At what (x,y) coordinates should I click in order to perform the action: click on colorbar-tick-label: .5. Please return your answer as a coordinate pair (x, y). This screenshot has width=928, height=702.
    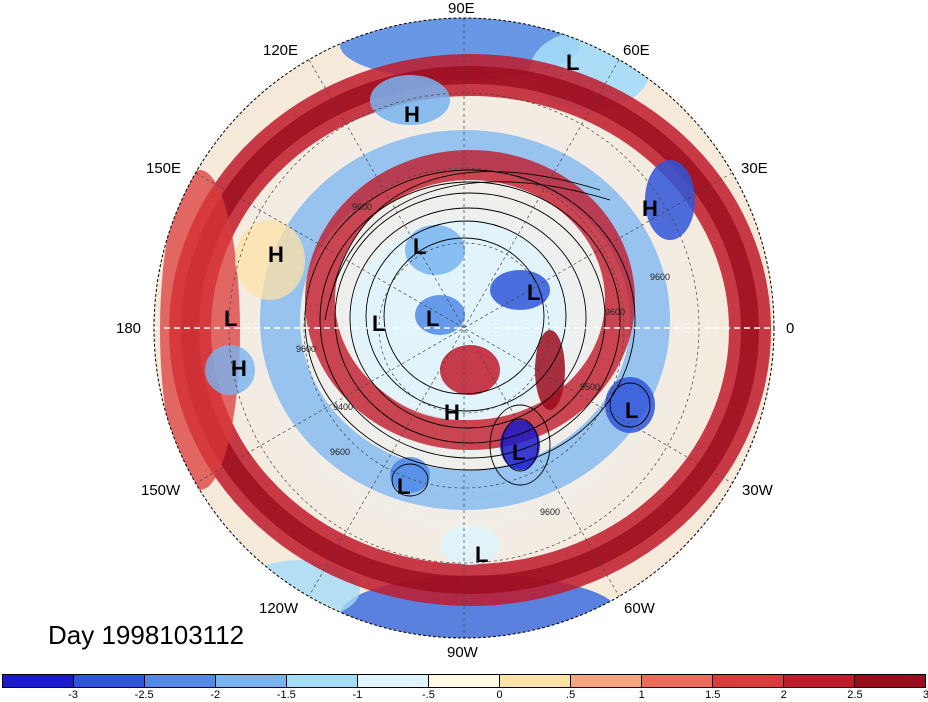
    Looking at the image, I should click on (571, 695).